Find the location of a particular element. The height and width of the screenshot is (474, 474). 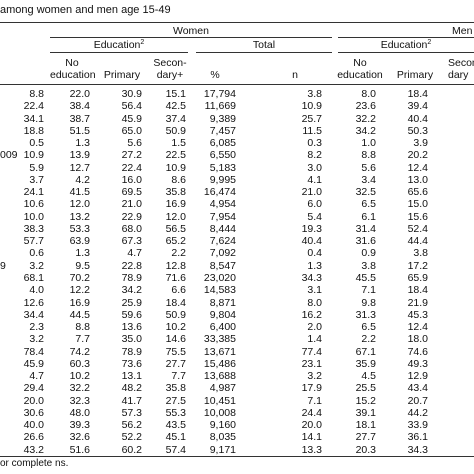

table-row: 0.5 1.3 5.6 1.5 6,085 0.3 1.0 3.9 is located at coordinates (237, 143).